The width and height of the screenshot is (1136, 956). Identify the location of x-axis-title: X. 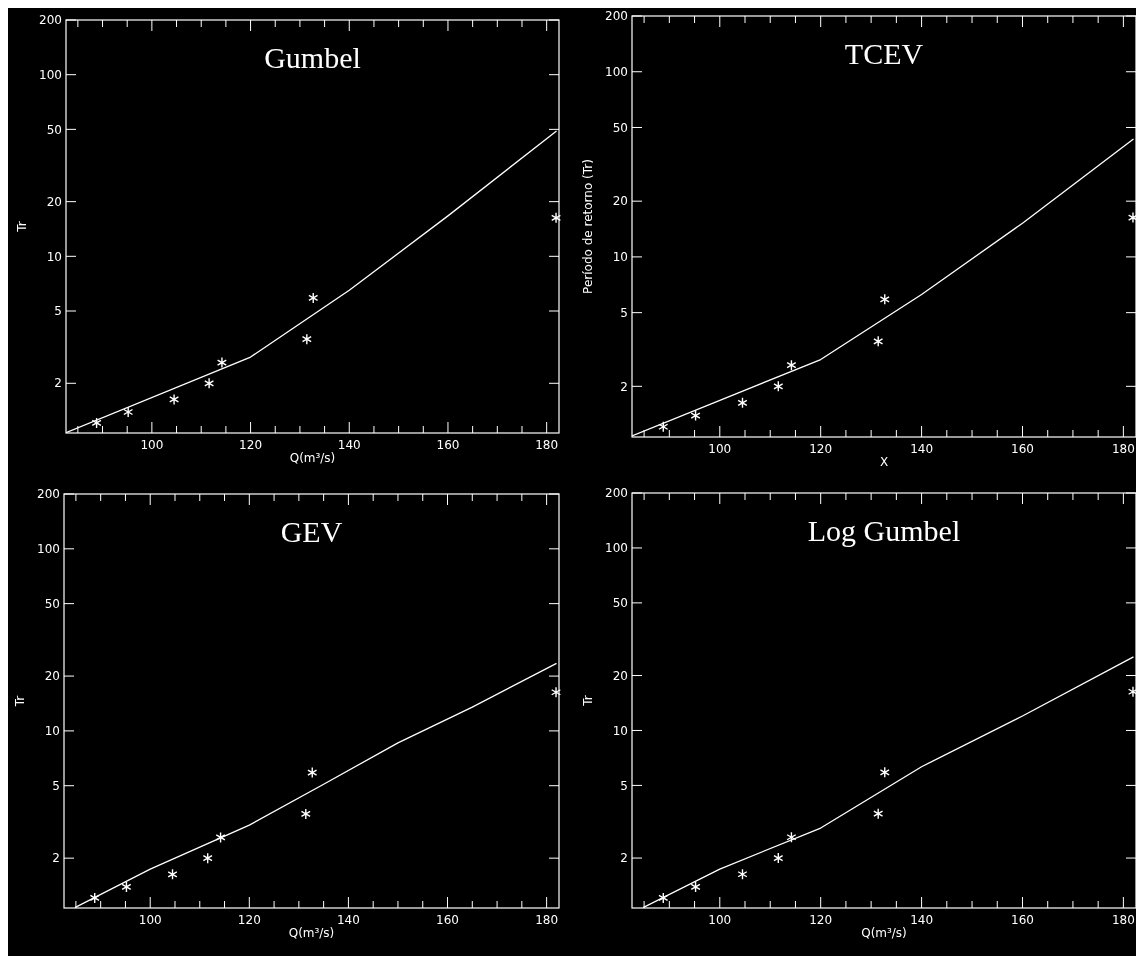
(884, 462).